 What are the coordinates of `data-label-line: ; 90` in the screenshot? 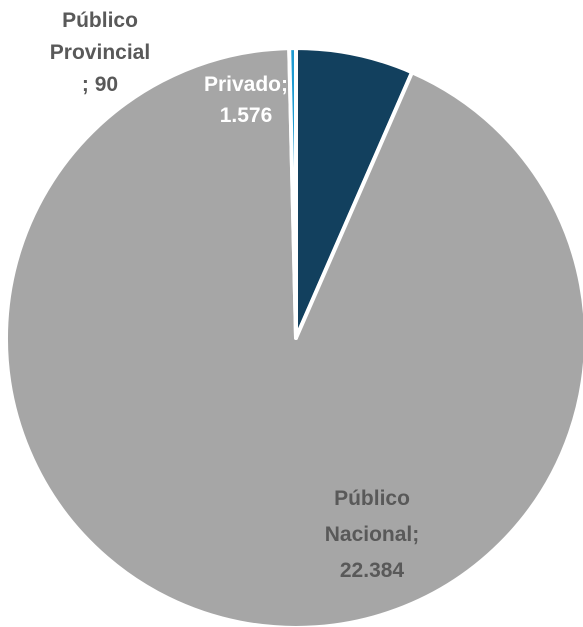 It's located at (100, 84).